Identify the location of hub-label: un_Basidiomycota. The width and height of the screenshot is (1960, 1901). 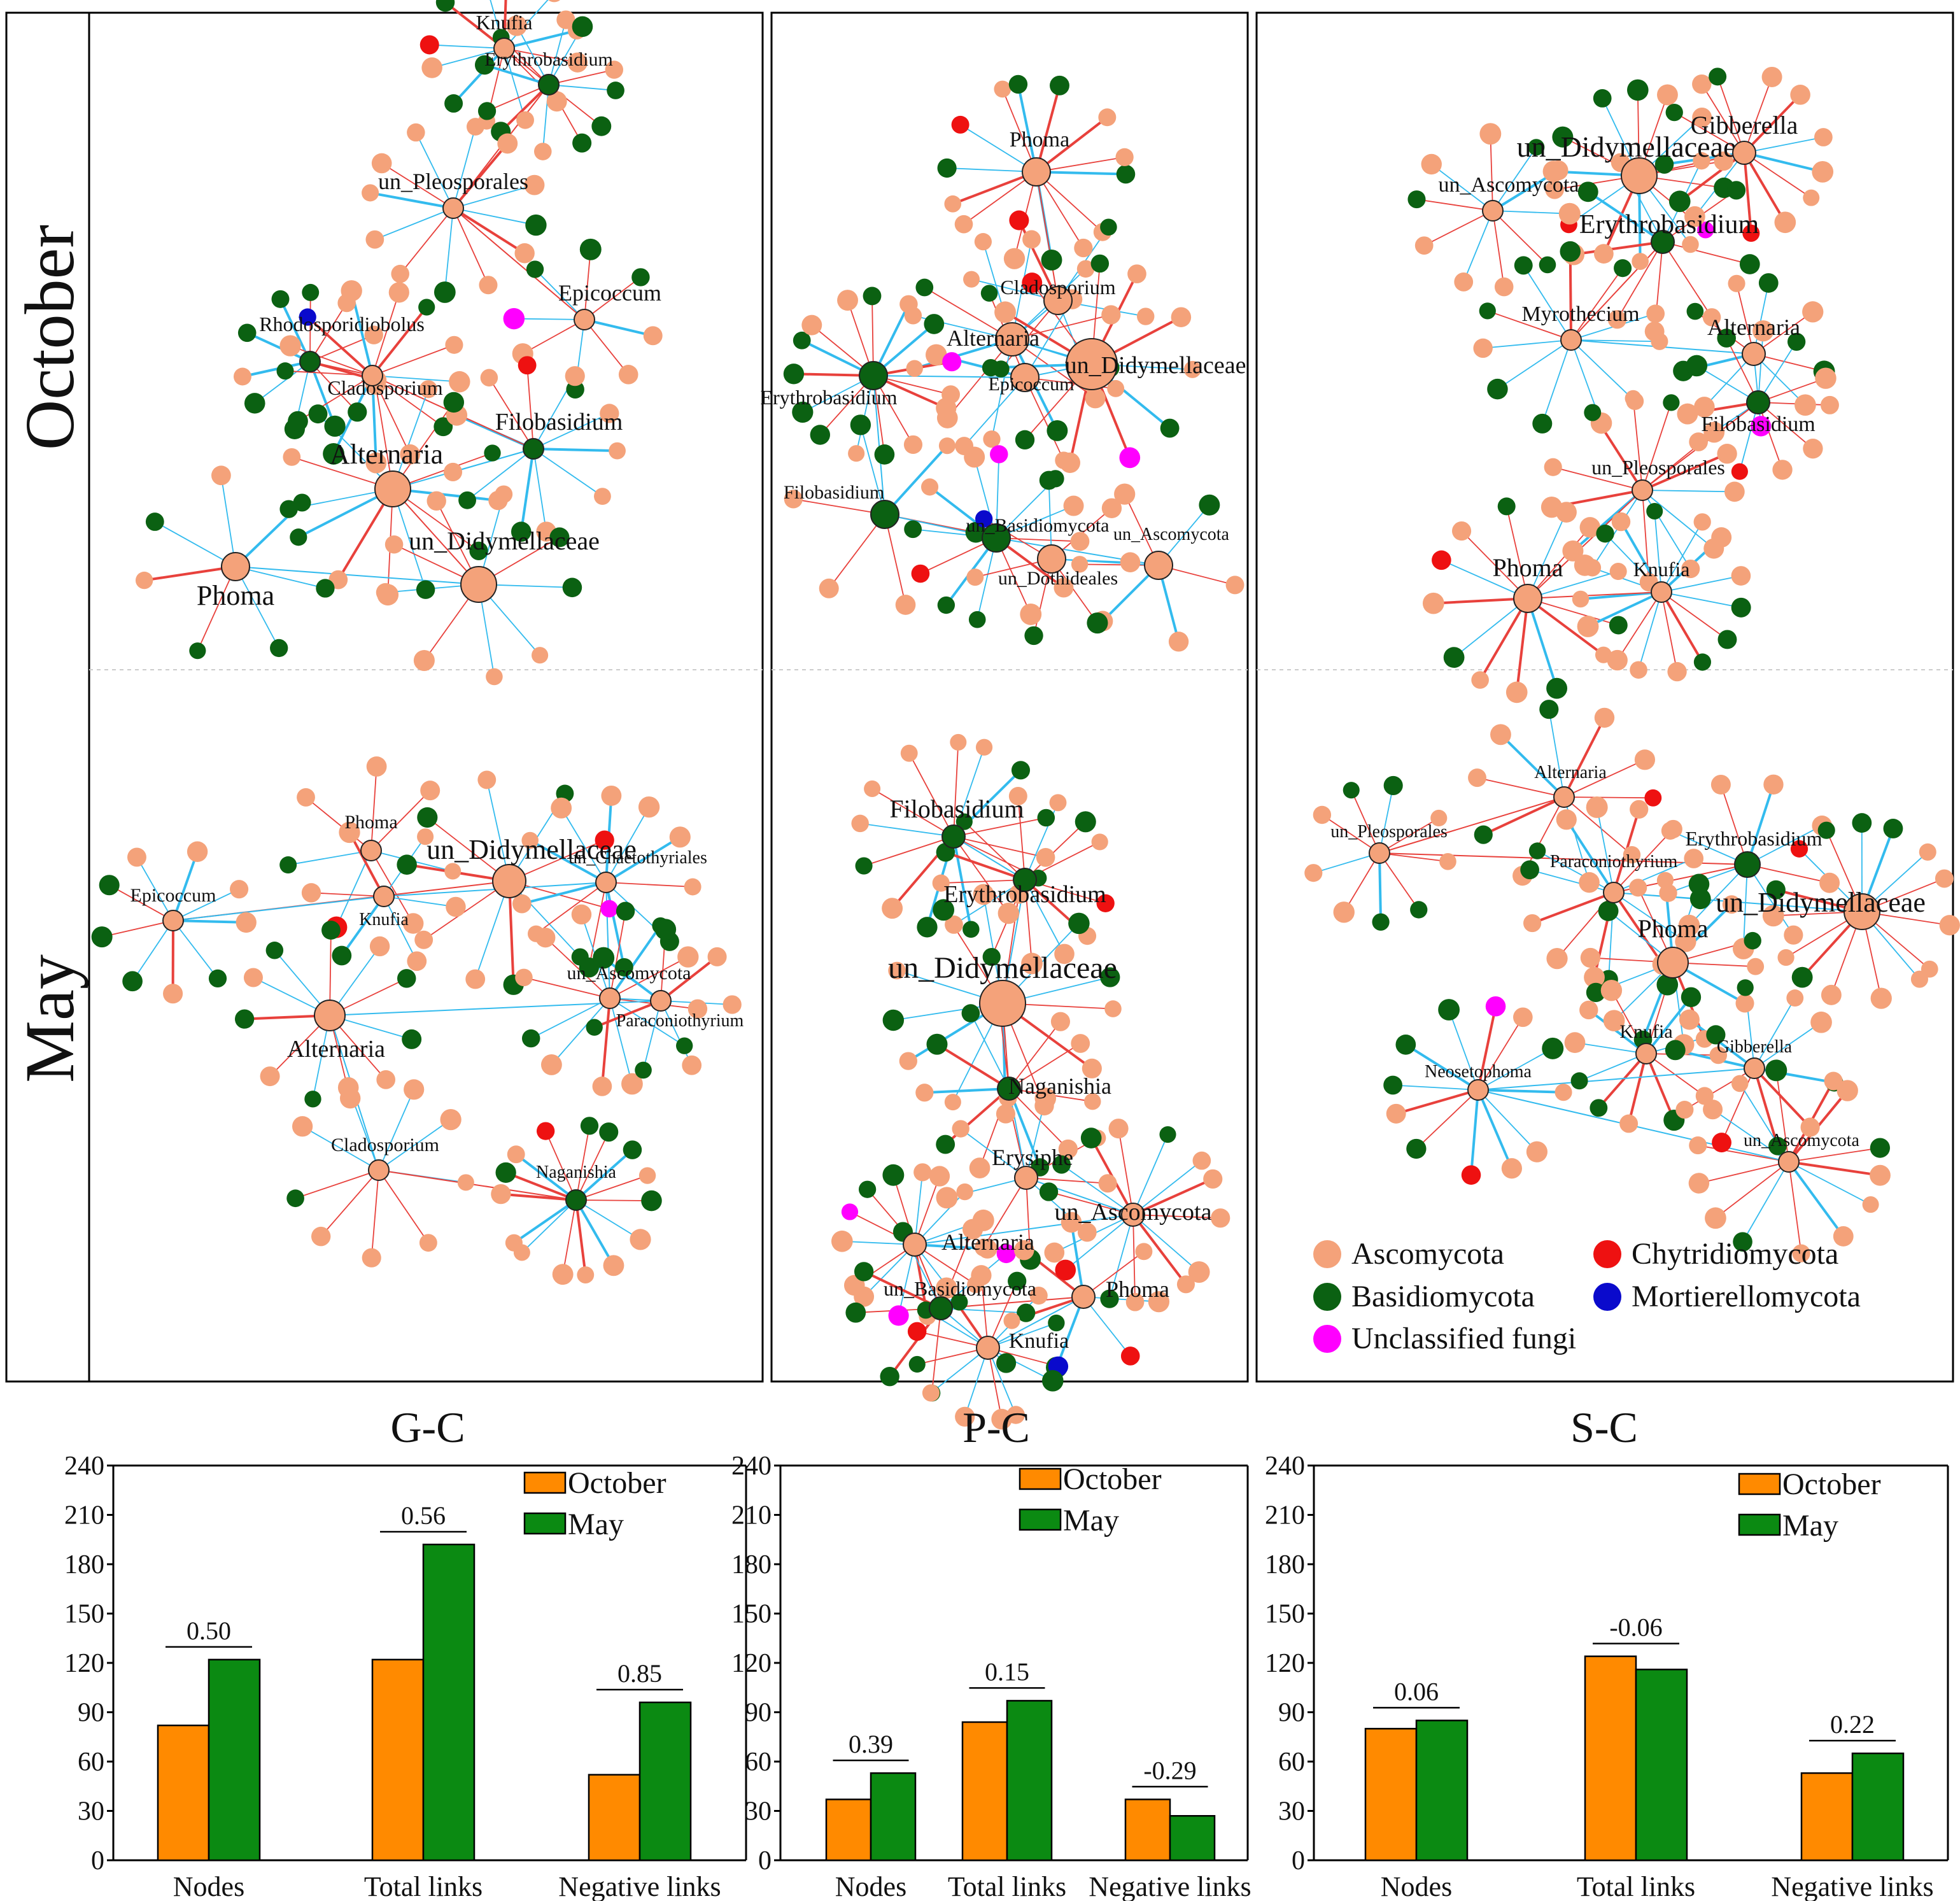
(1038, 525).